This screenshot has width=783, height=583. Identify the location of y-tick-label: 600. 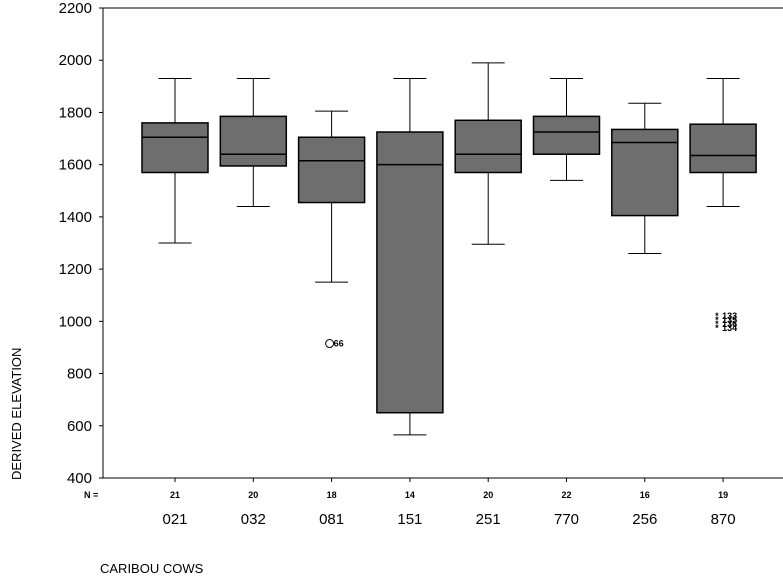
(79, 426).